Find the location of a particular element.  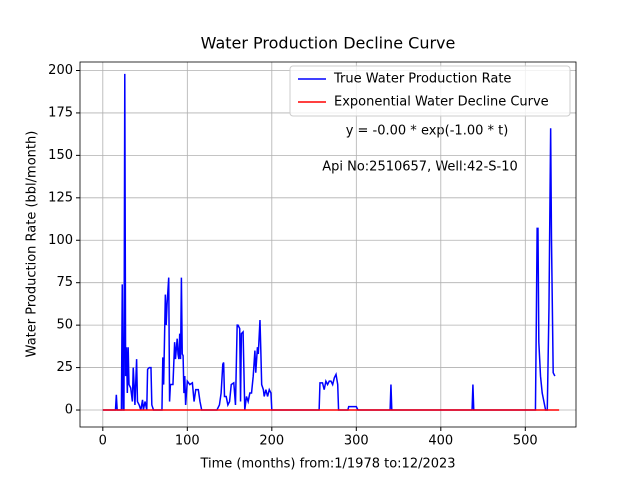

y-tick-label: 50 is located at coordinates (64, 325).